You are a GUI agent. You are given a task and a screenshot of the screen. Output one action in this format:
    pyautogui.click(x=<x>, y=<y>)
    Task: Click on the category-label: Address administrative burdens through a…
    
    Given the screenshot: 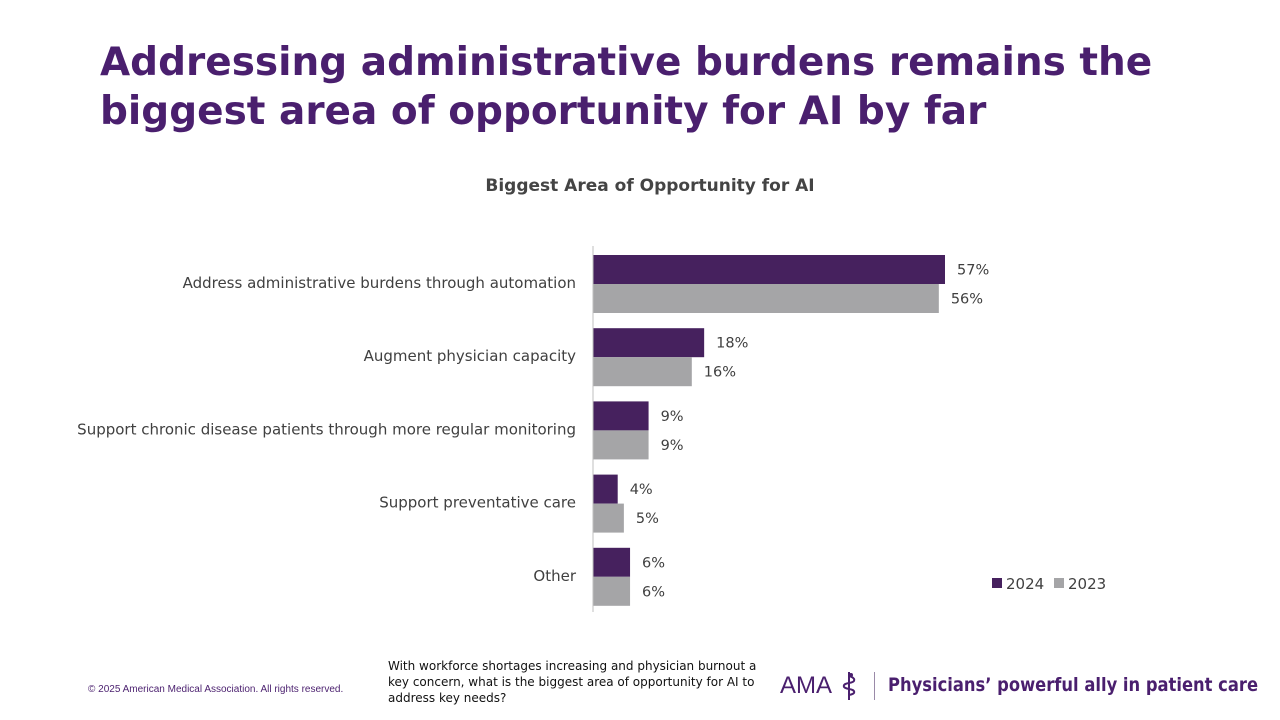 What is the action you would take?
    pyautogui.click(x=379, y=283)
    